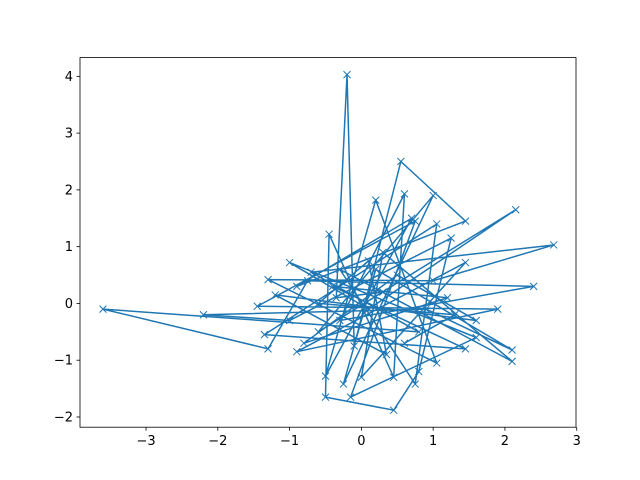 This screenshot has height=480, width=640. Describe the element at coordinates (69, 247) in the screenshot. I see `y-tick-label: 1` at that location.